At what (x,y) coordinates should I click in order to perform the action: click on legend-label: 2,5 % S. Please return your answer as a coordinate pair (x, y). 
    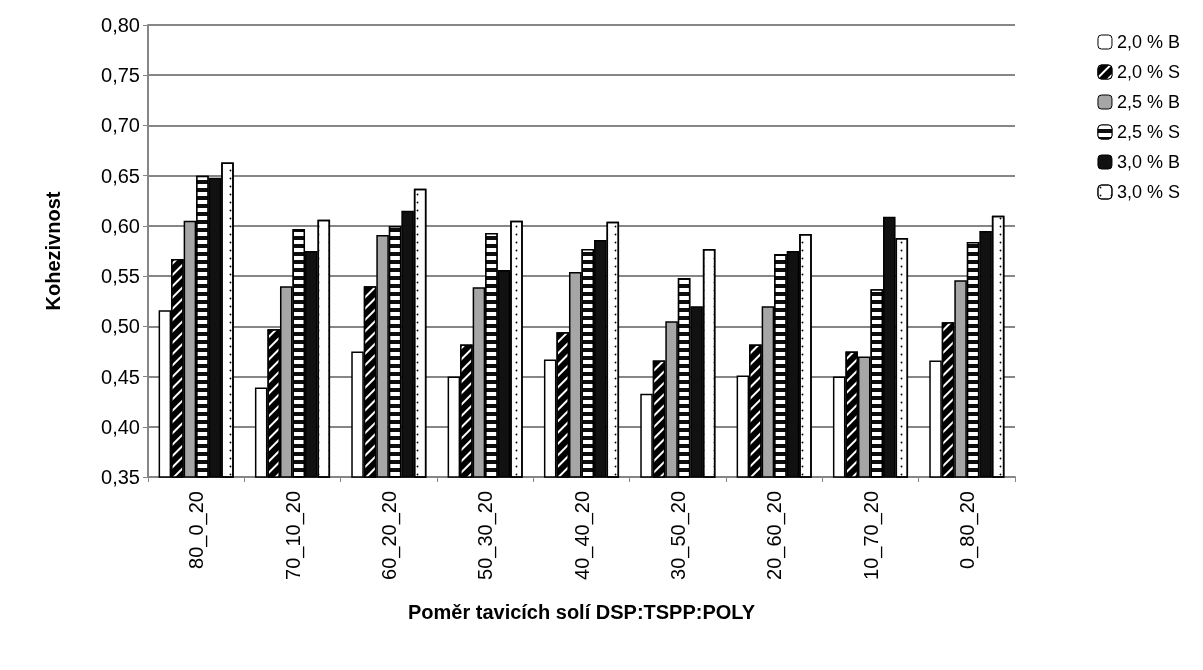
    Looking at the image, I should click on (1148, 132).